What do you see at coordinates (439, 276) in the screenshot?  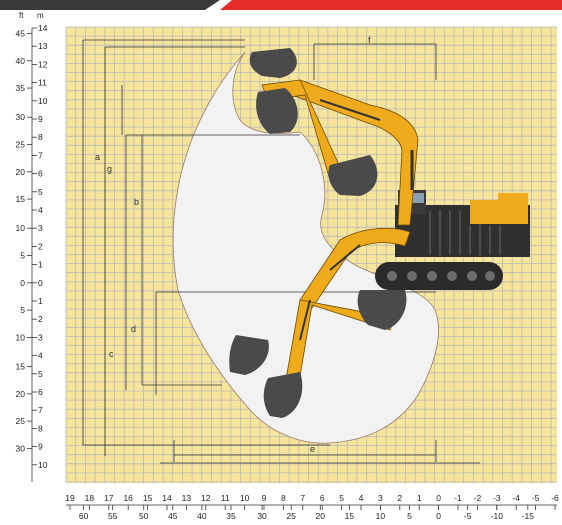 I see `crawler-track` at bounding box center [439, 276].